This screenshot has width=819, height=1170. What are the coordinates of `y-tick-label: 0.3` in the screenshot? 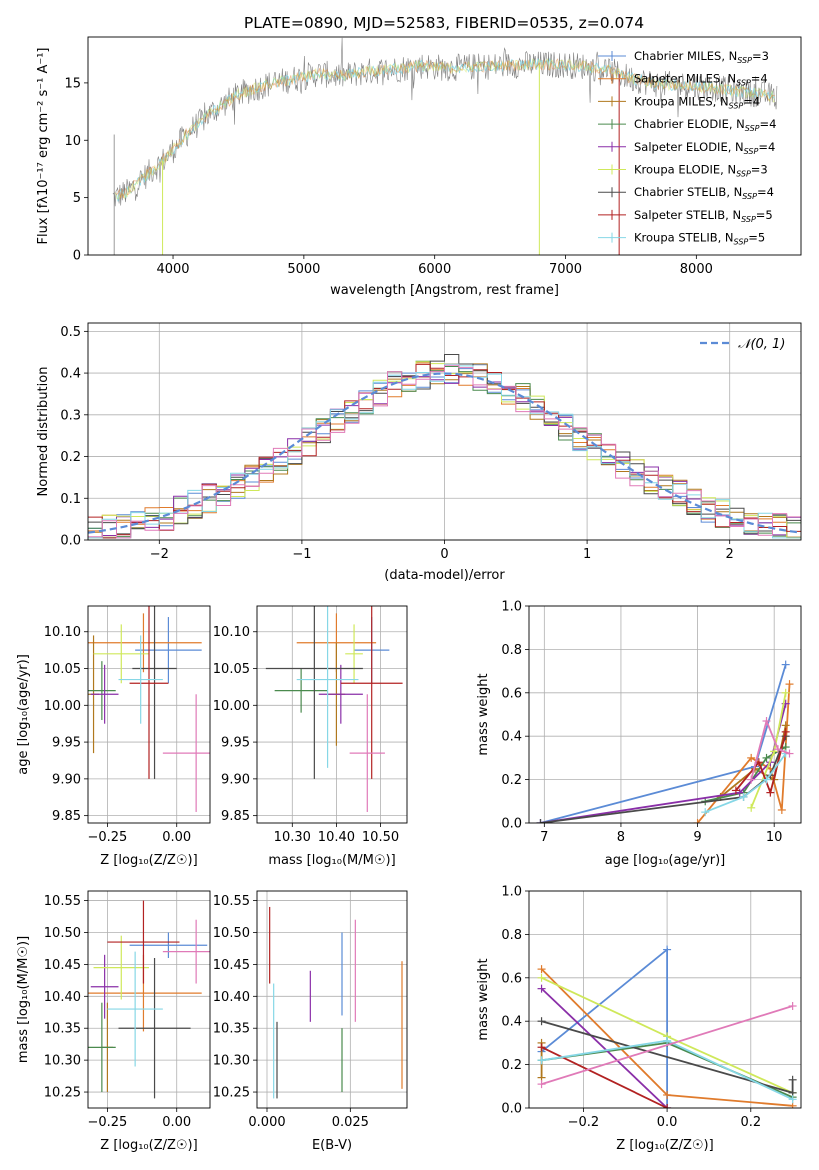 It's located at (70, 415).